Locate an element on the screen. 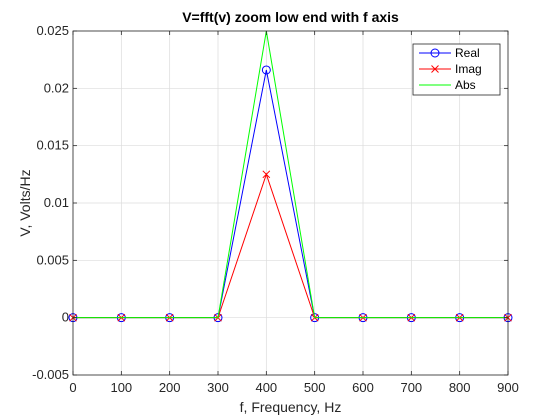  x-tick-label: 400 is located at coordinates (266, 387).